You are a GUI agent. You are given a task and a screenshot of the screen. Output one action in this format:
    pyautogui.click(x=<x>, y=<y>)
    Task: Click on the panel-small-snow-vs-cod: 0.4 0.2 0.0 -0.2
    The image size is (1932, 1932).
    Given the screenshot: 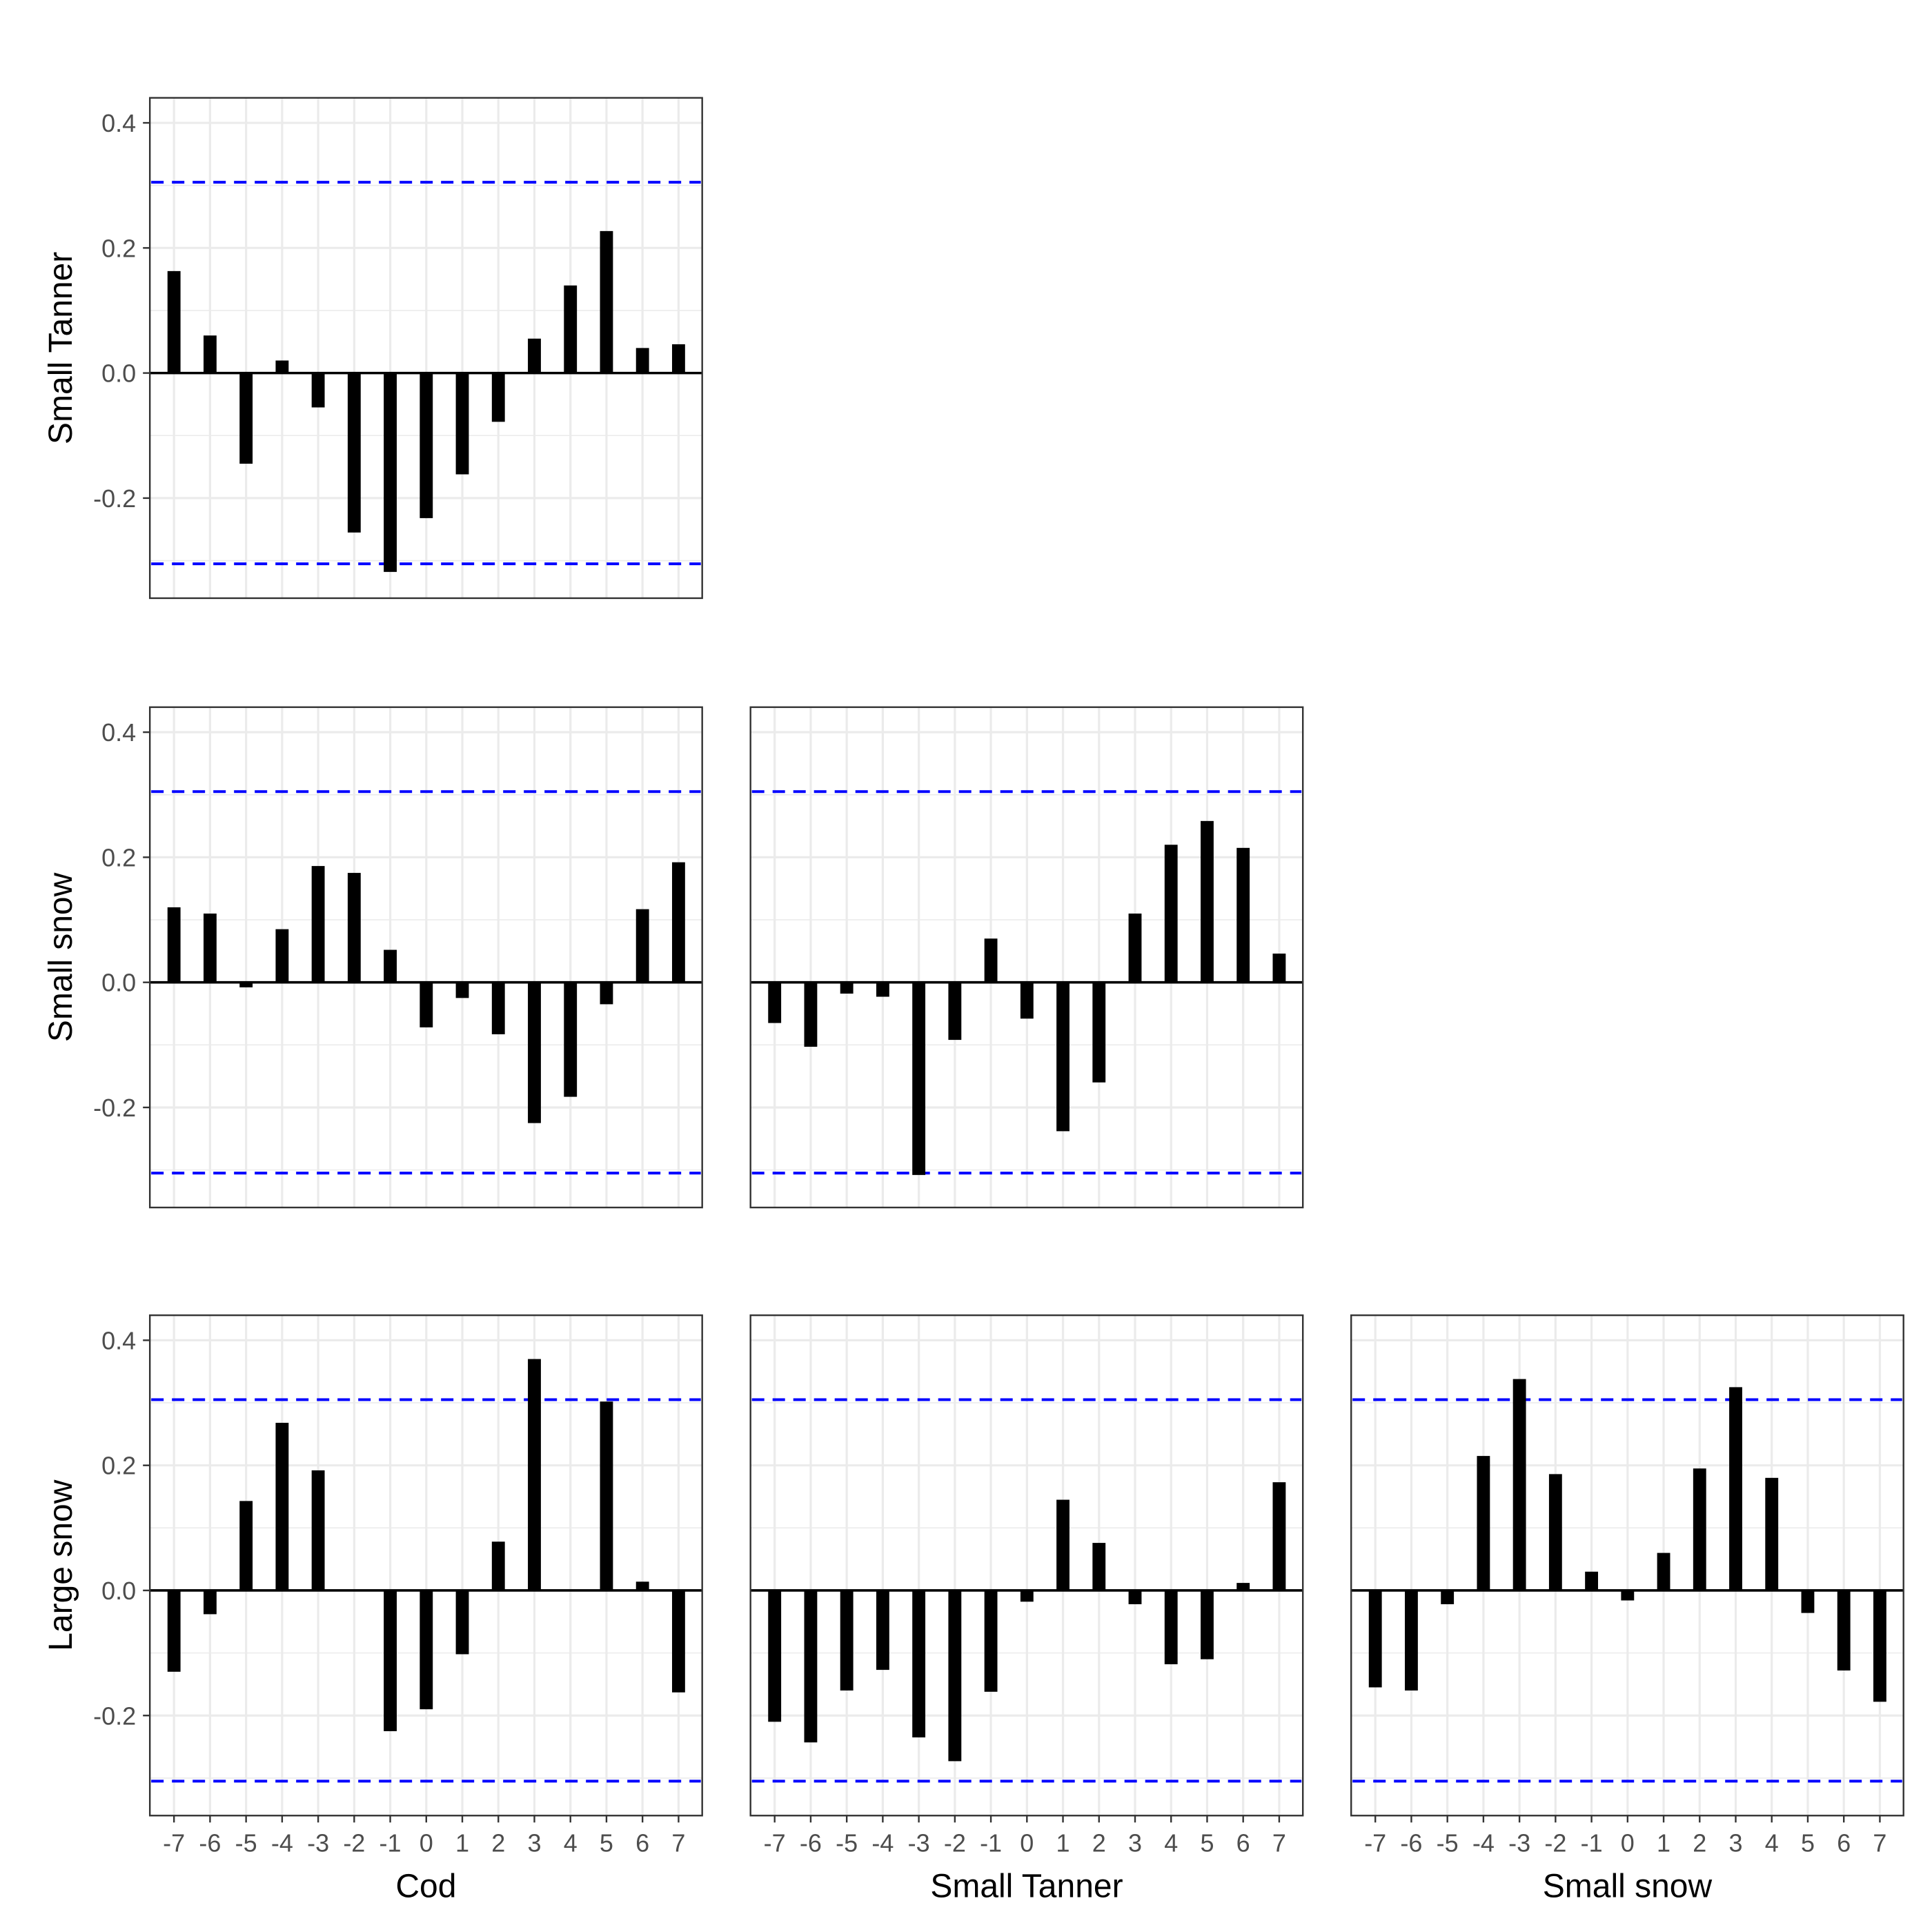 What is the action you would take?
    pyautogui.click(x=398, y=957)
    